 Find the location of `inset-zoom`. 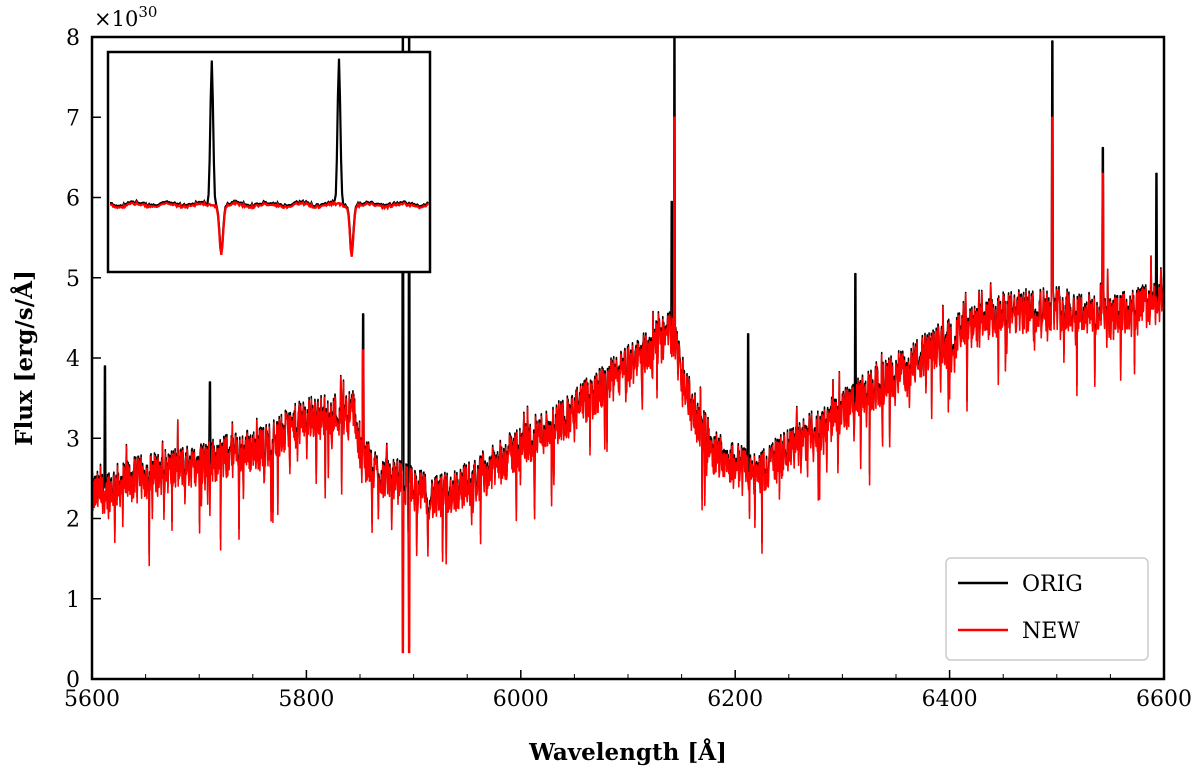

inset-zoom is located at coordinates (269, 162).